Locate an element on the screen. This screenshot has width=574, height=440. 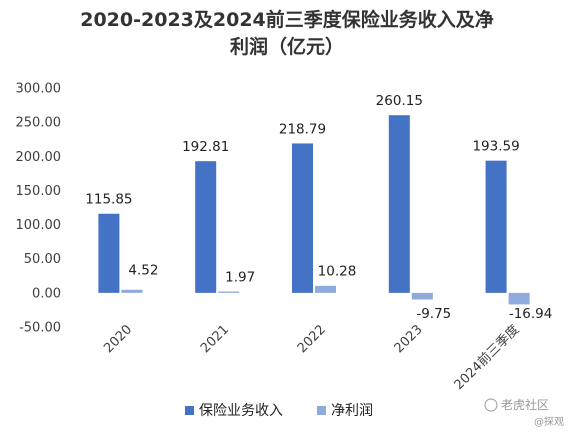
y-tick-label: 250.00 is located at coordinates (39, 123).